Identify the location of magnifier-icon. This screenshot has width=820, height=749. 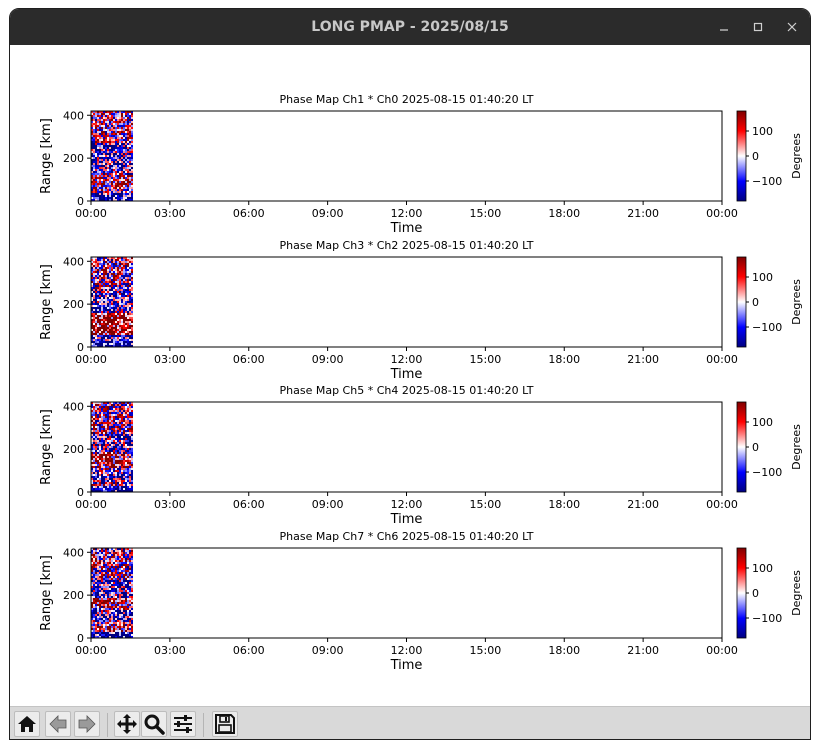
(154, 724).